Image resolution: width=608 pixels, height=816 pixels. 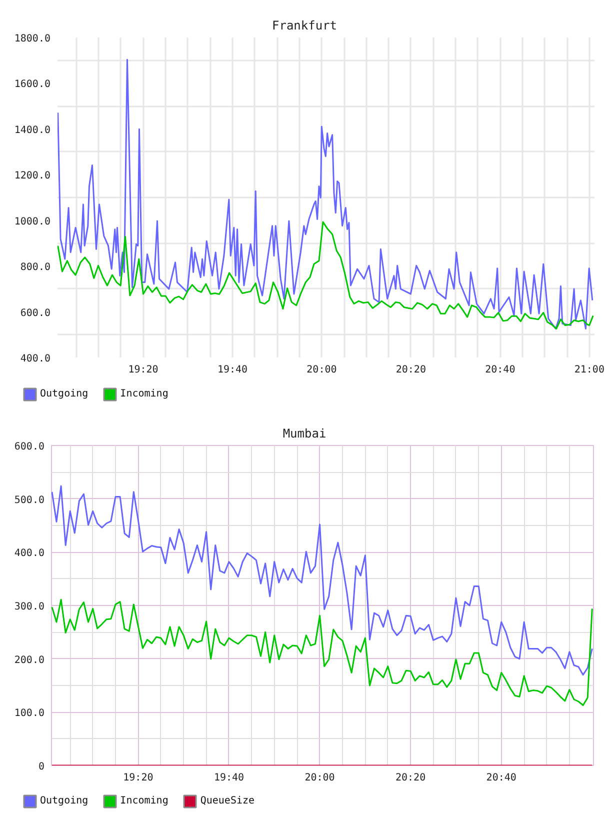 I want to click on legend-label: QueueSize, so click(x=227, y=801).